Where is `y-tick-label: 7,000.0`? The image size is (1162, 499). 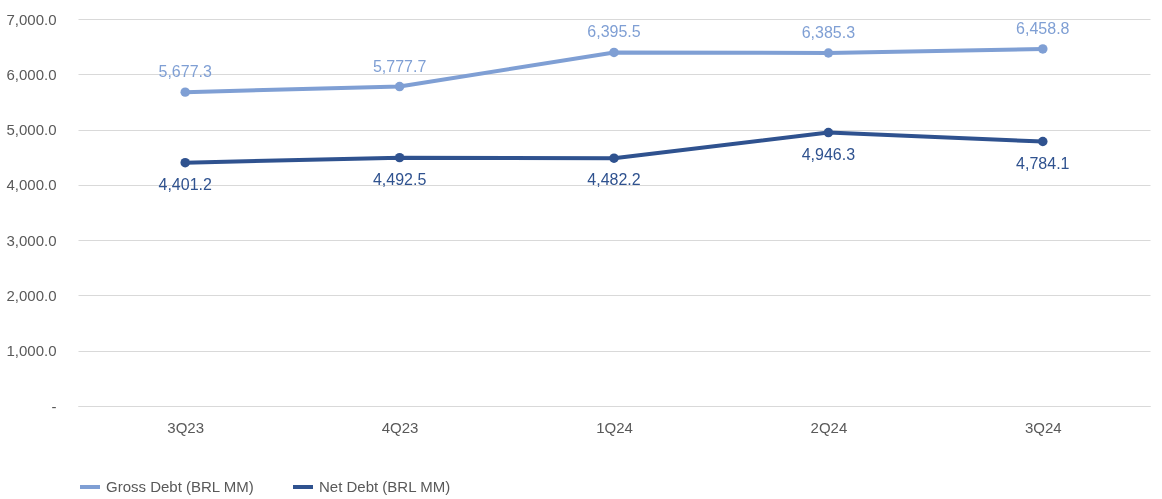
y-tick-label: 7,000.0 is located at coordinates (31, 19).